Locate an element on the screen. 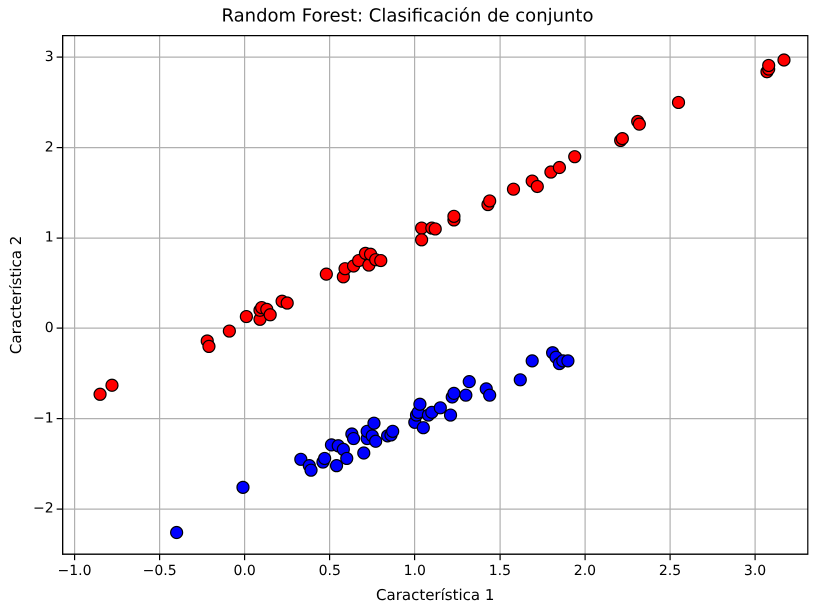  chart-title: Random Forest: Clasificación de conjunto is located at coordinates (408, 15).